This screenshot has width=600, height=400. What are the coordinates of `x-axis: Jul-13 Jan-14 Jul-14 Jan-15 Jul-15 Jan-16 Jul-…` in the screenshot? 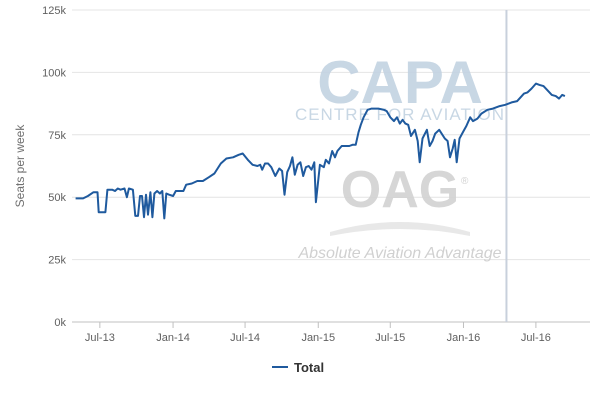 It's located at (318, 333).